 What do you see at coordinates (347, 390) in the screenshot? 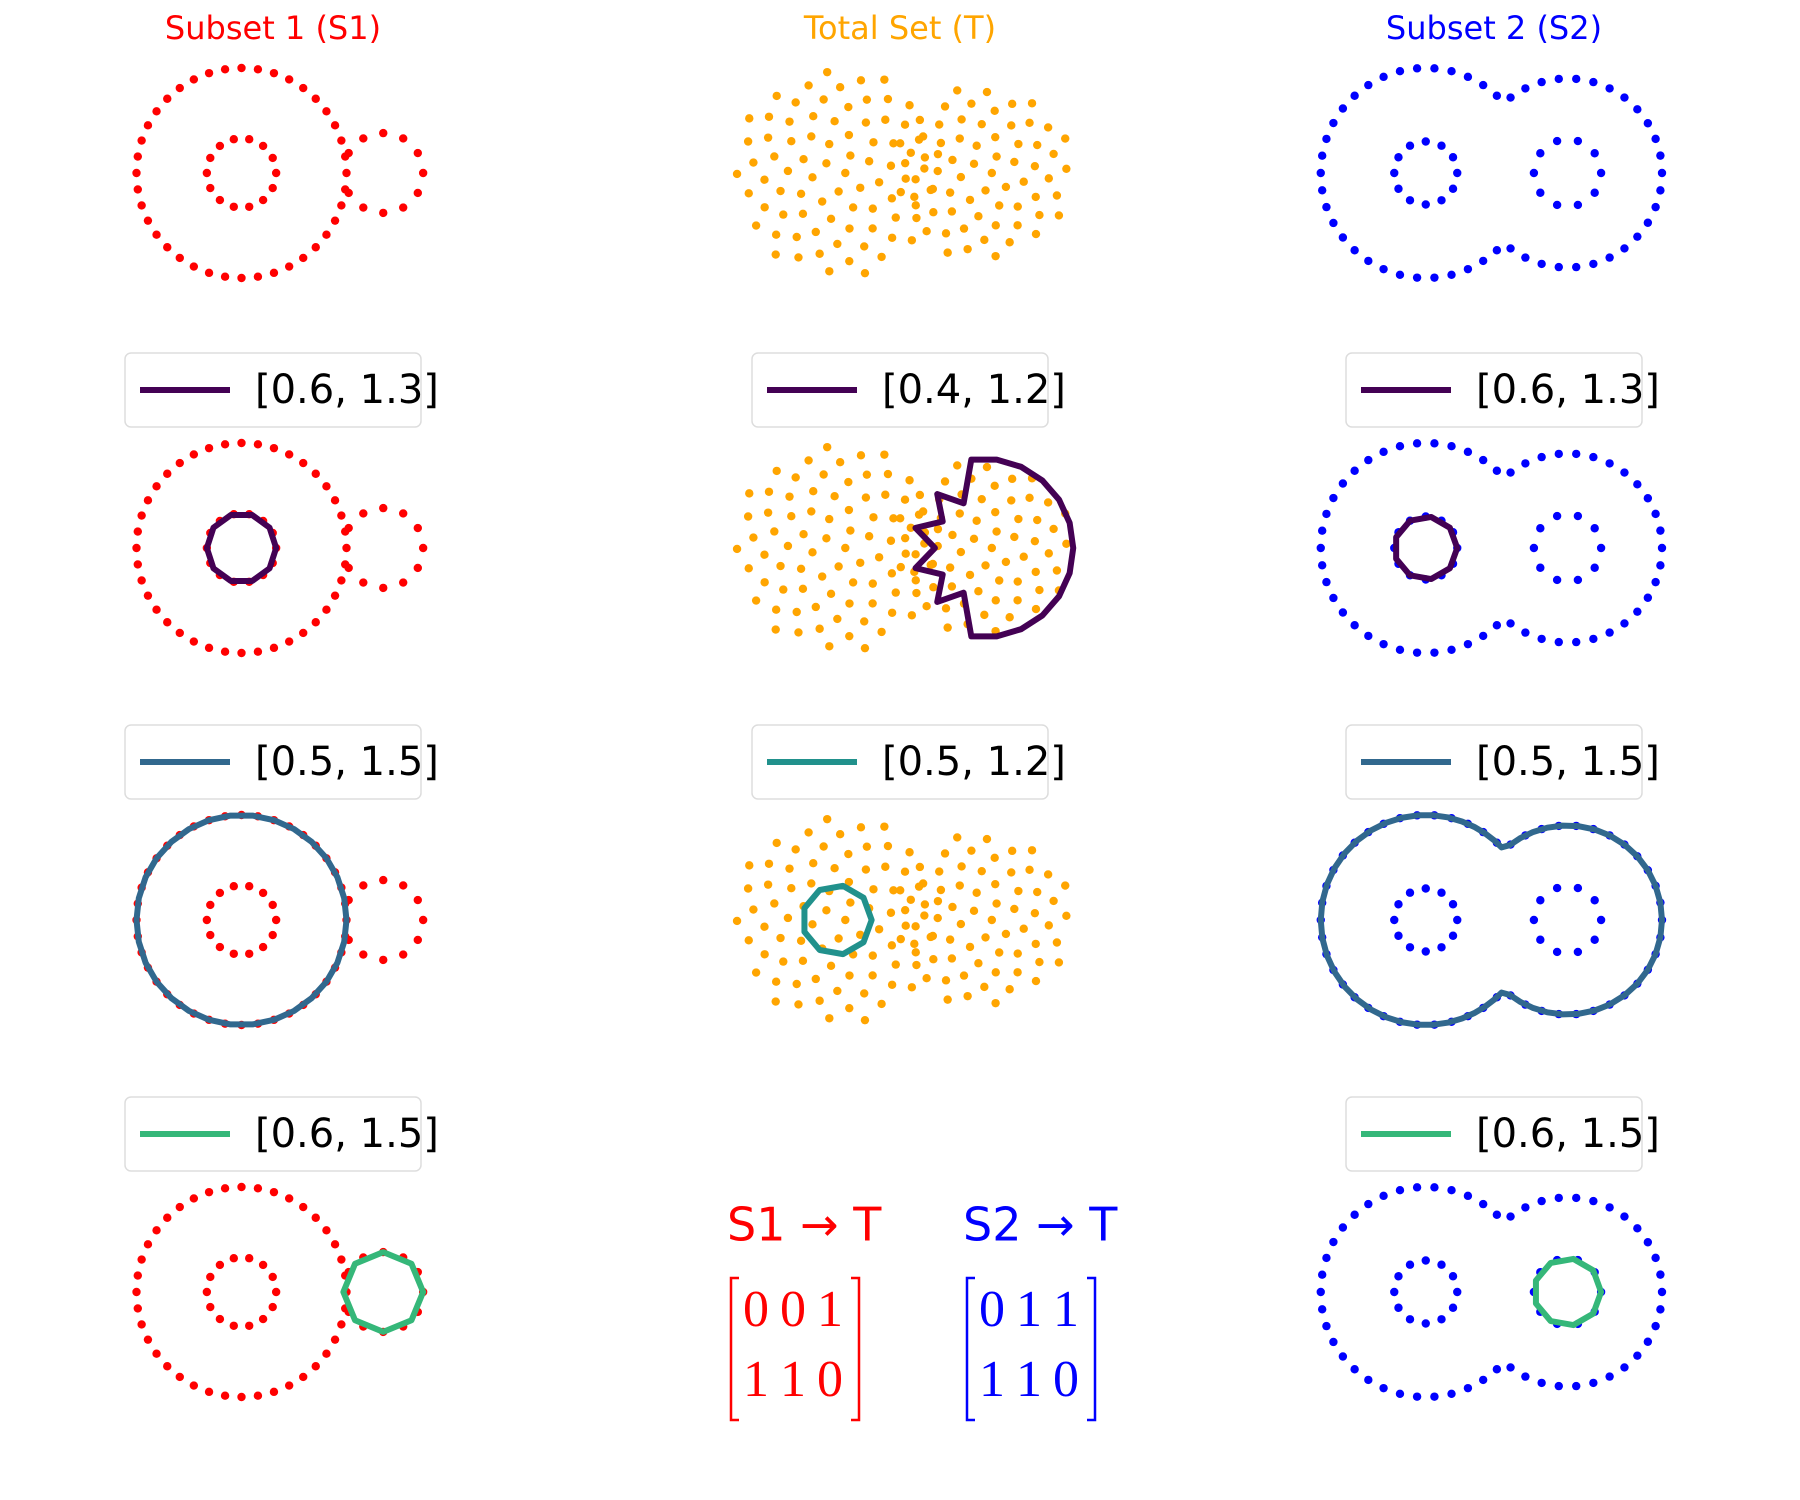
I see `legend-label: [0.6, 1.3]` at bounding box center [347, 390].